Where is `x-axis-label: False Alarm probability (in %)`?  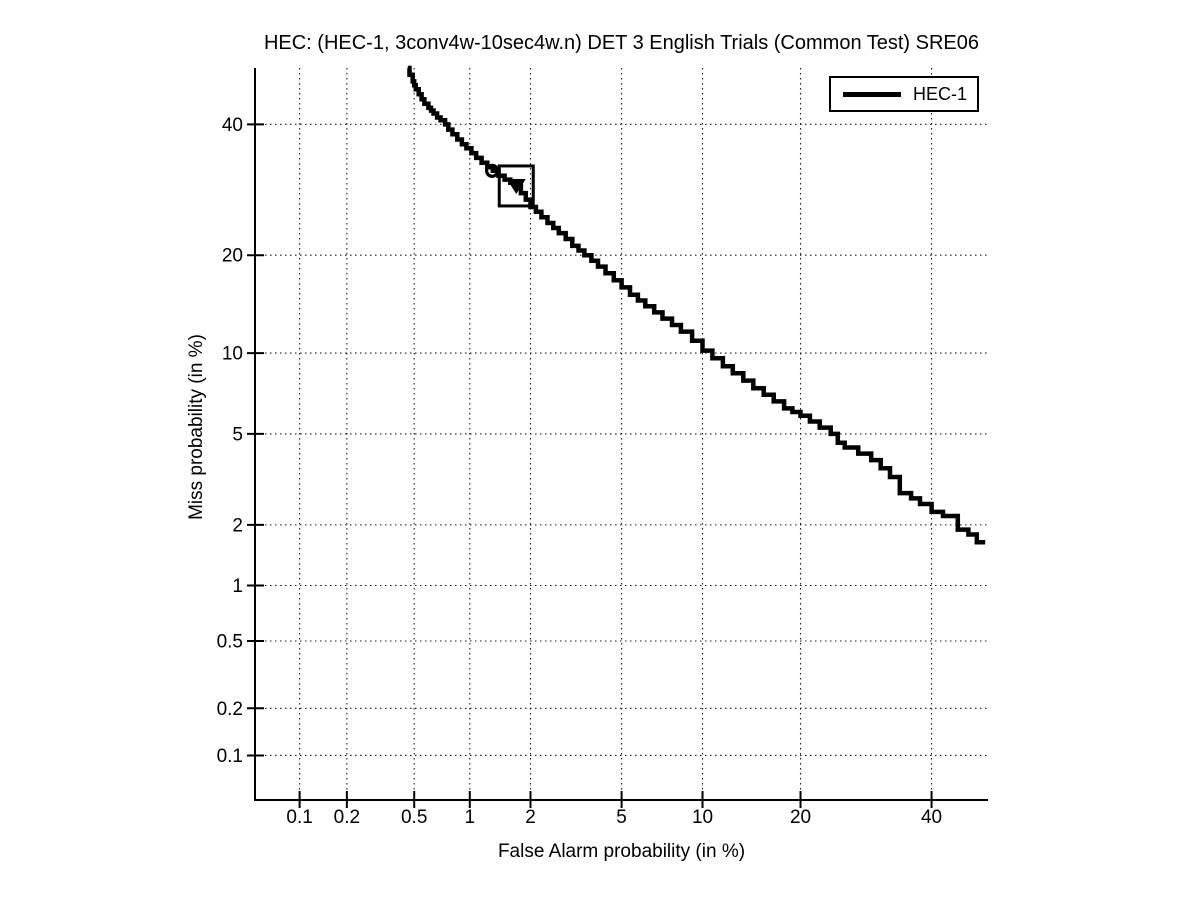
x-axis-label: False Alarm probability (in %) is located at coordinates (621, 851).